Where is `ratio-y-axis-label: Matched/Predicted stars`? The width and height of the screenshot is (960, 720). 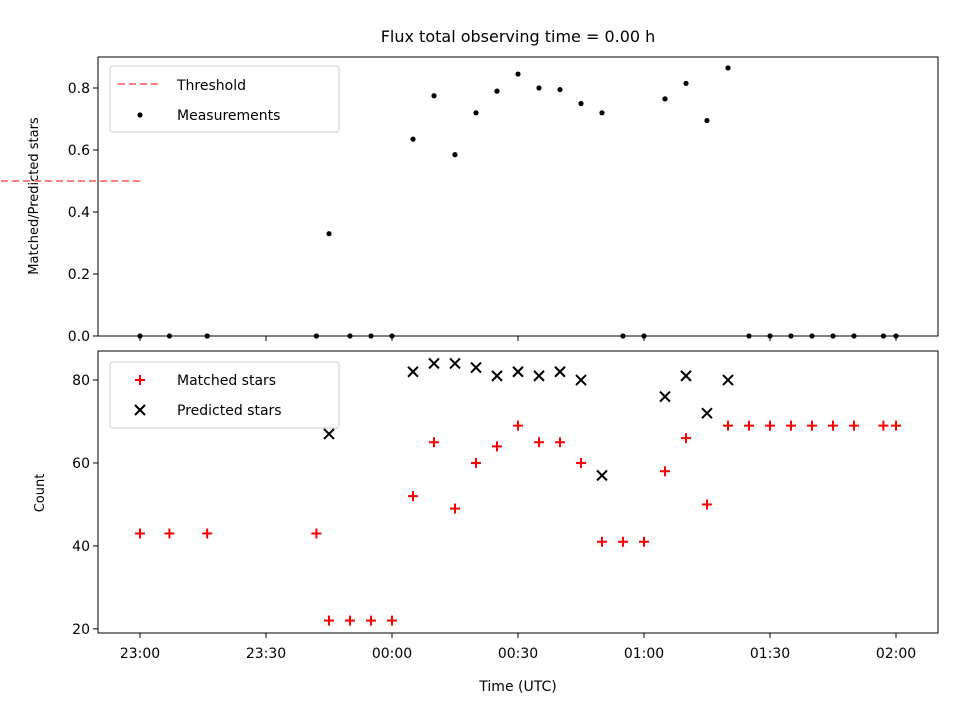 ratio-y-axis-label: Matched/Predicted stars is located at coordinates (34, 196).